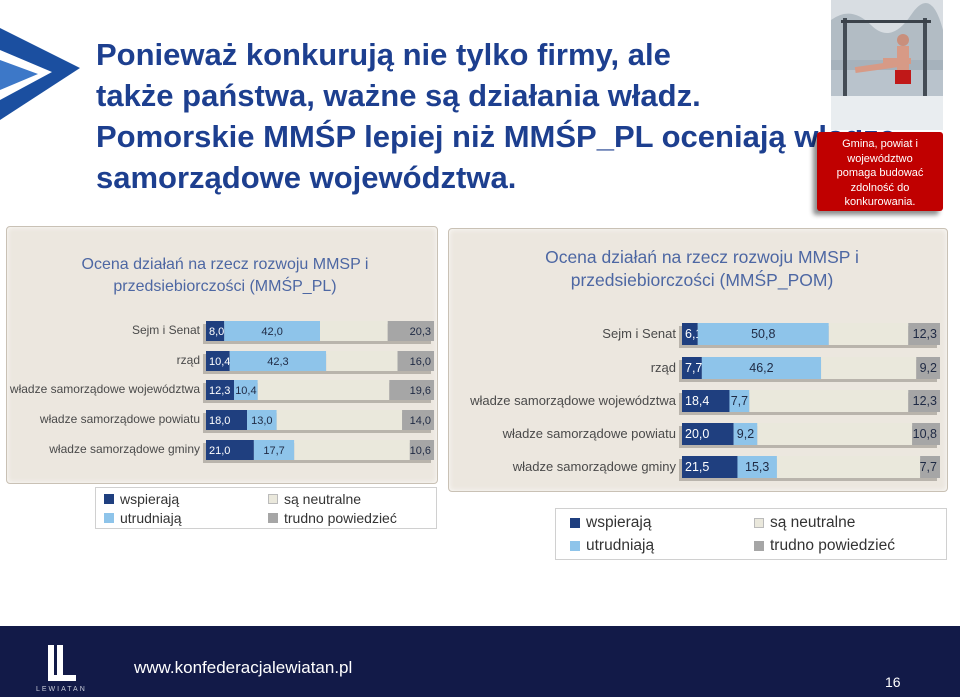 The width and height of the screenshot is (960, 697). Describe the element at coordinates (880, 158) in the screenshot. I see `note-line: województwo` at that location.